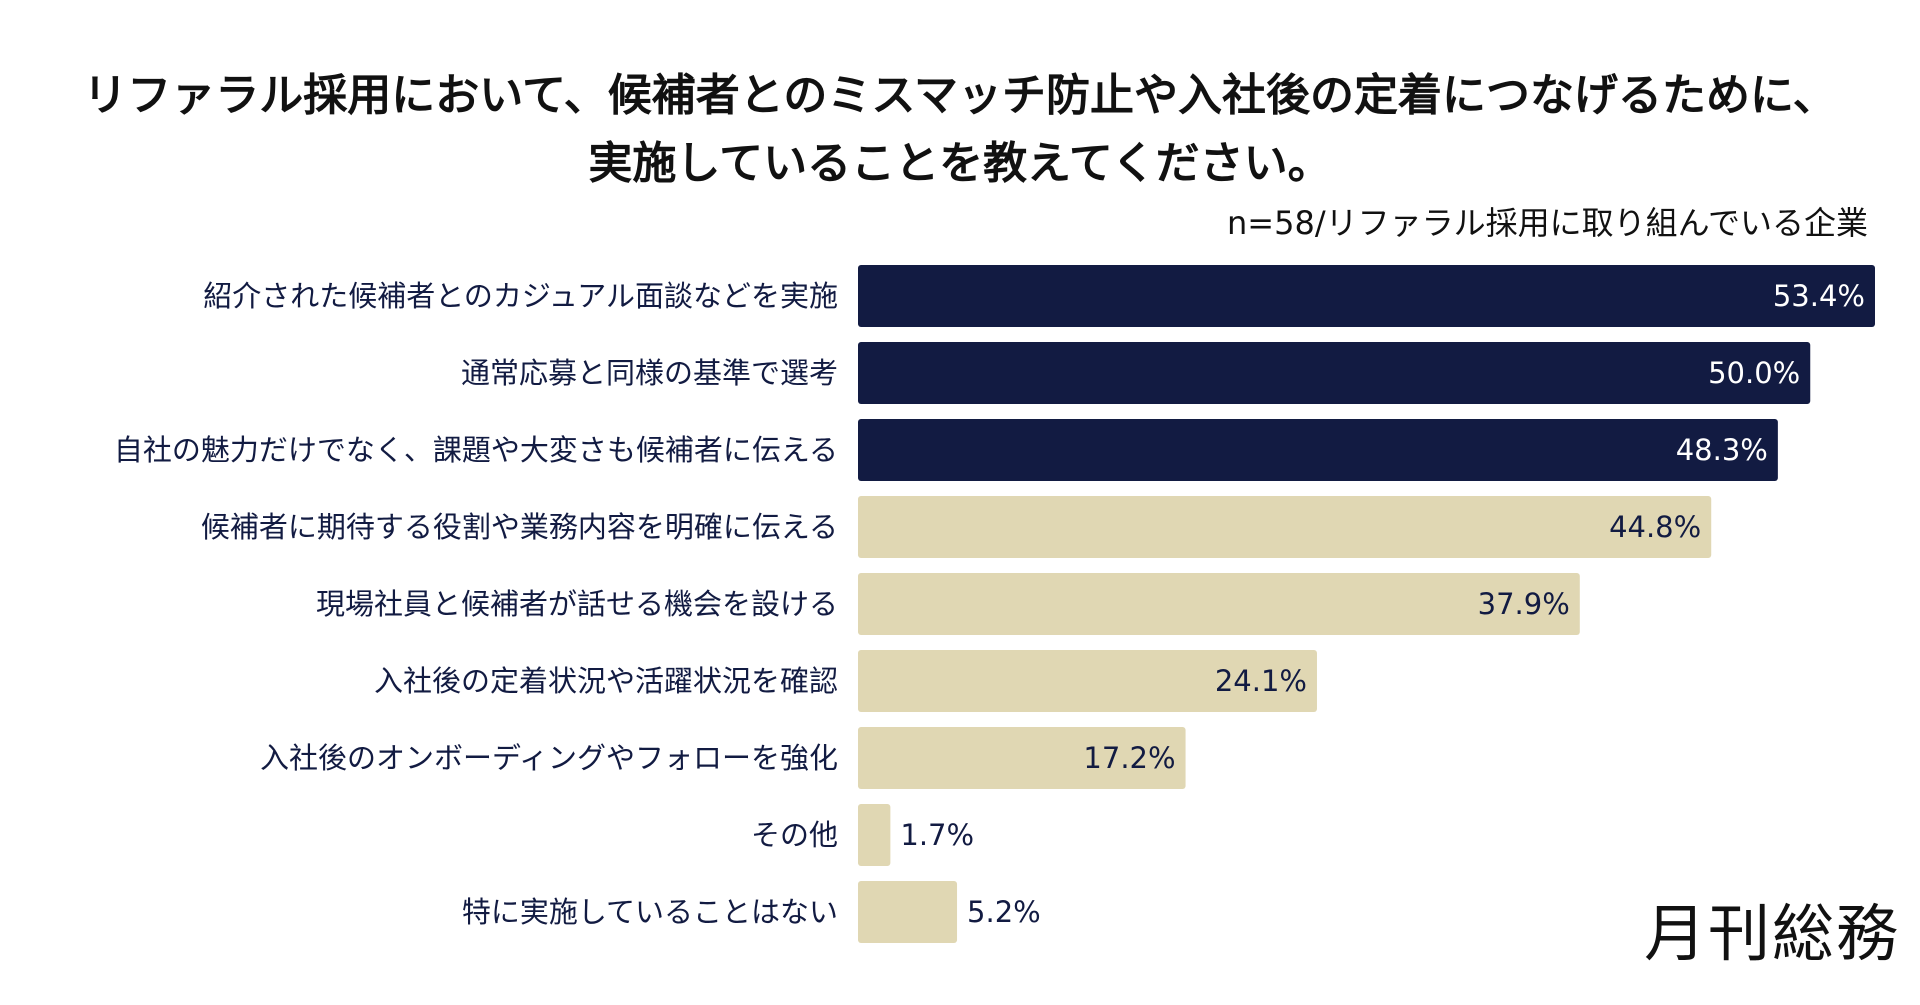 This screenshot has width=1920, height=1005. Describe the element at coordinates (1129, 758) in the screenshot. I see `value-label: 17.2%` at that location.